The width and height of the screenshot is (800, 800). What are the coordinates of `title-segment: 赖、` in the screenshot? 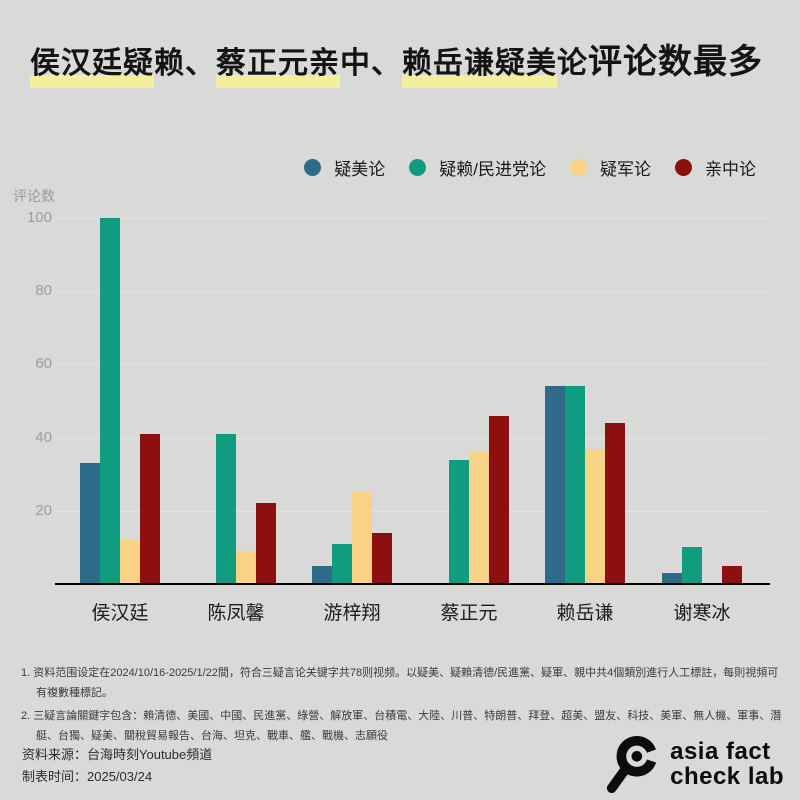 It's located at (185, 63).